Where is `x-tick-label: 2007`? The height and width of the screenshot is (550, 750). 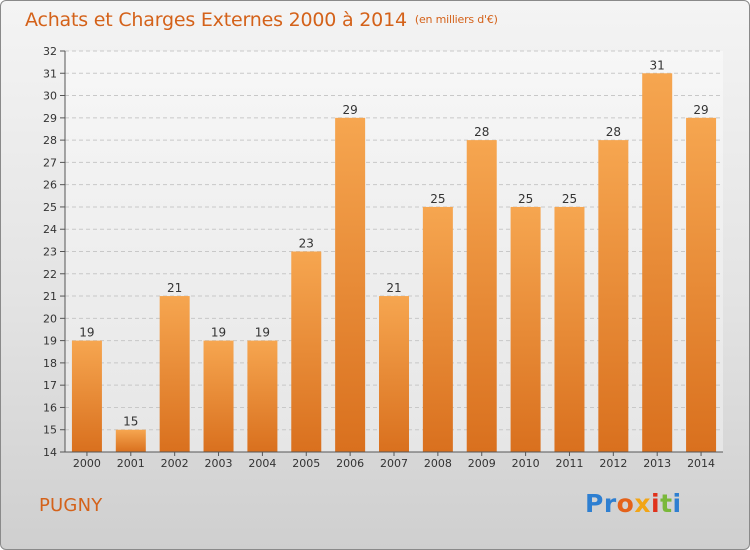 x-tick-label: 2007 is located at coordinates (394, 463).